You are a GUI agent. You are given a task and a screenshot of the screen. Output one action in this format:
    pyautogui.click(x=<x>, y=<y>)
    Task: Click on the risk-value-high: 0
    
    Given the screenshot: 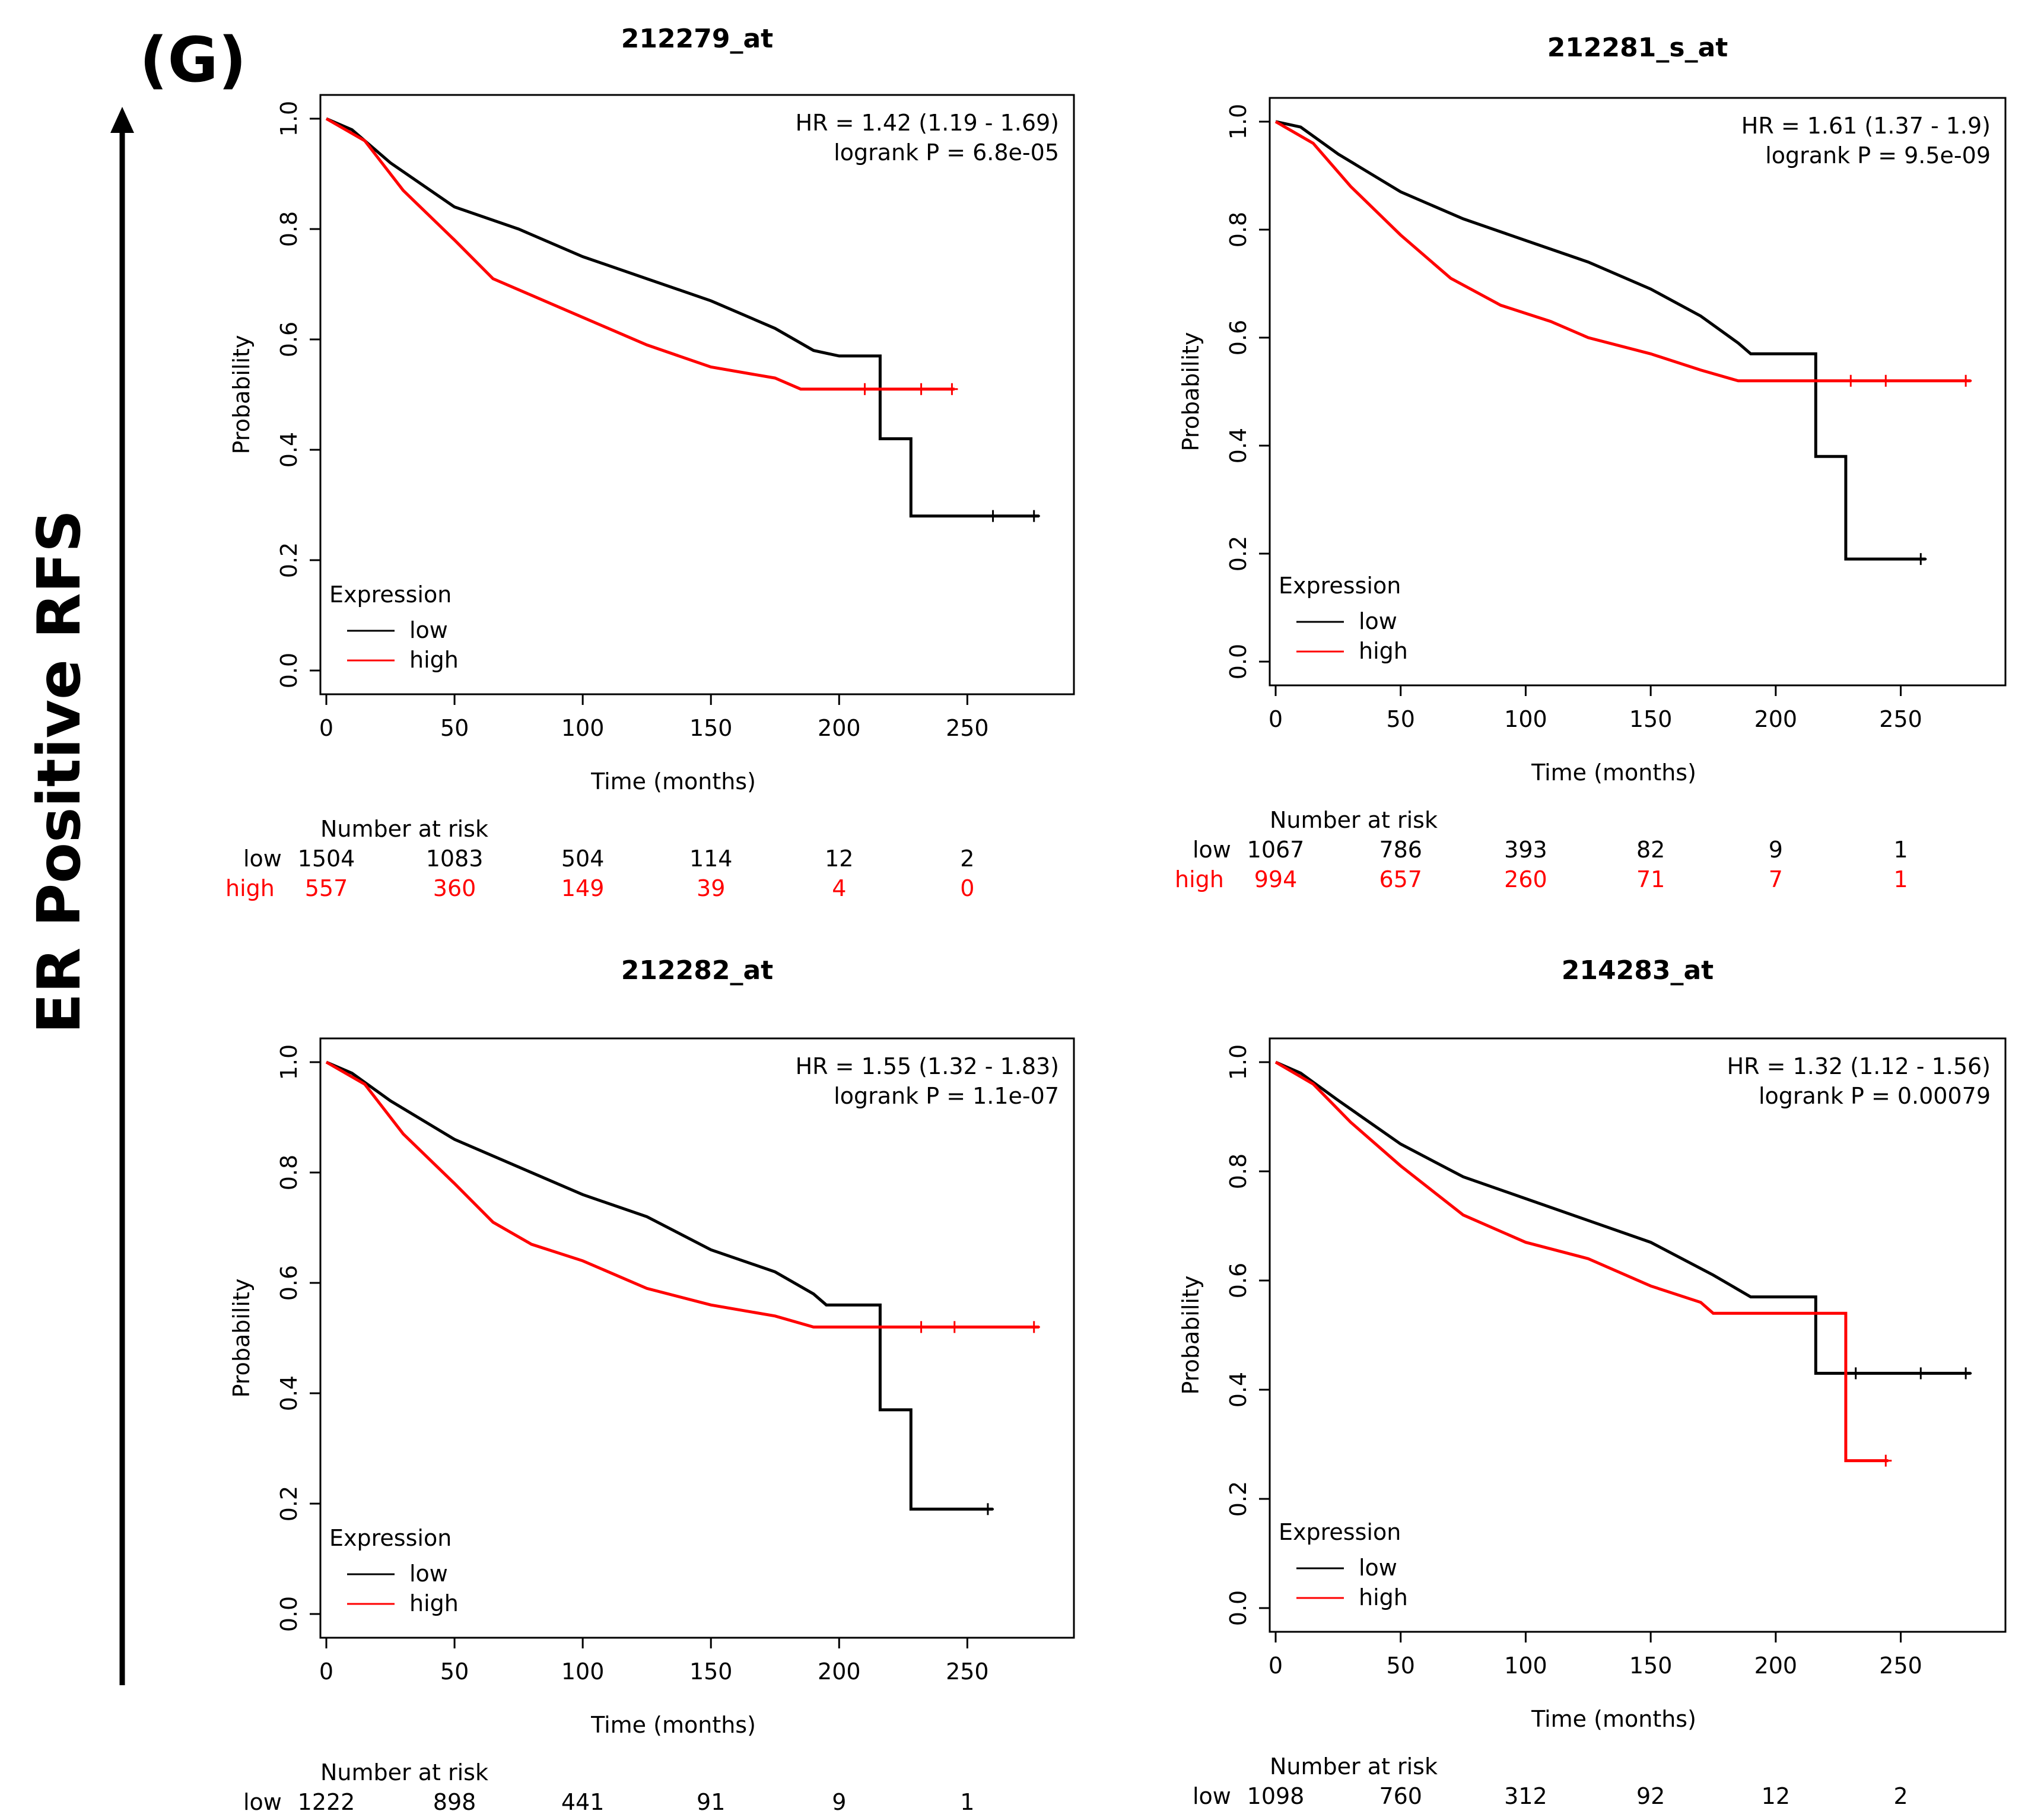 What is the action you would take?
    pyautogui.click(x=967, y=888)
    